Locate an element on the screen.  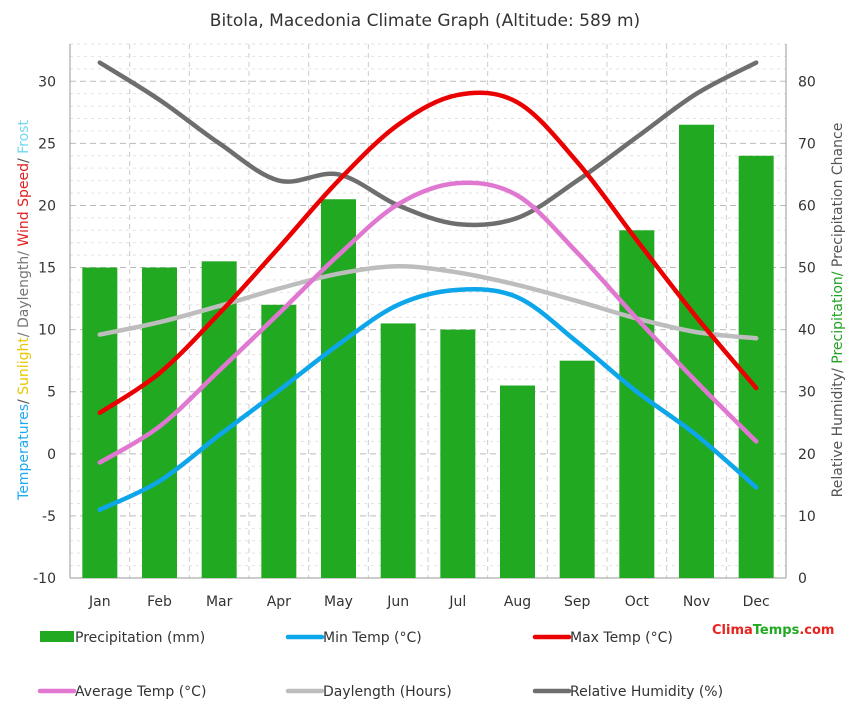
left-tick-label: -5 is located at coordinates (49, 517).